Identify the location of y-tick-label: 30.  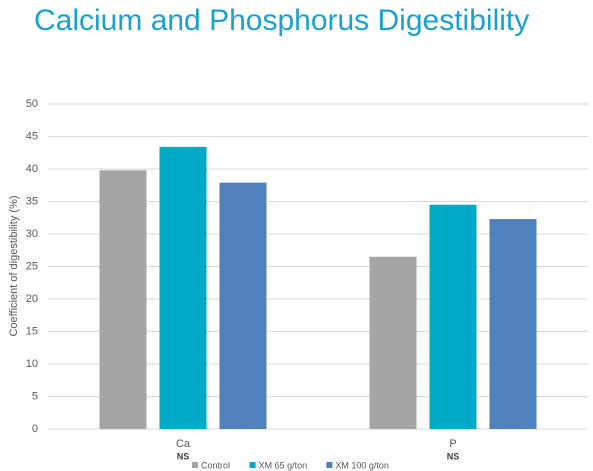
(32, 234).